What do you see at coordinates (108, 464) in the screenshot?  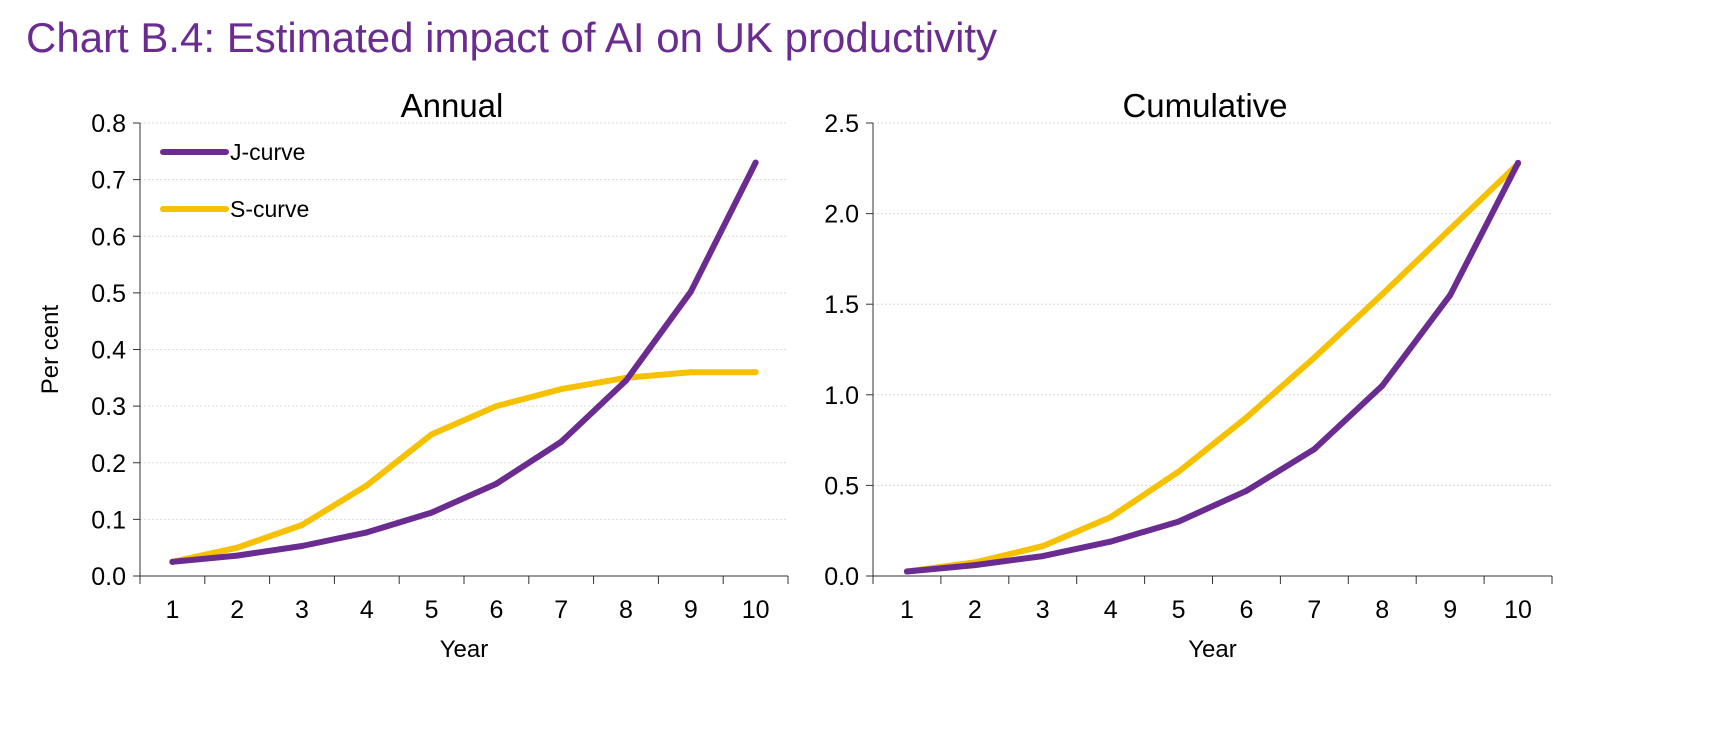 I see `y-tick-label: 0.2` at bounding box center [108, 464].